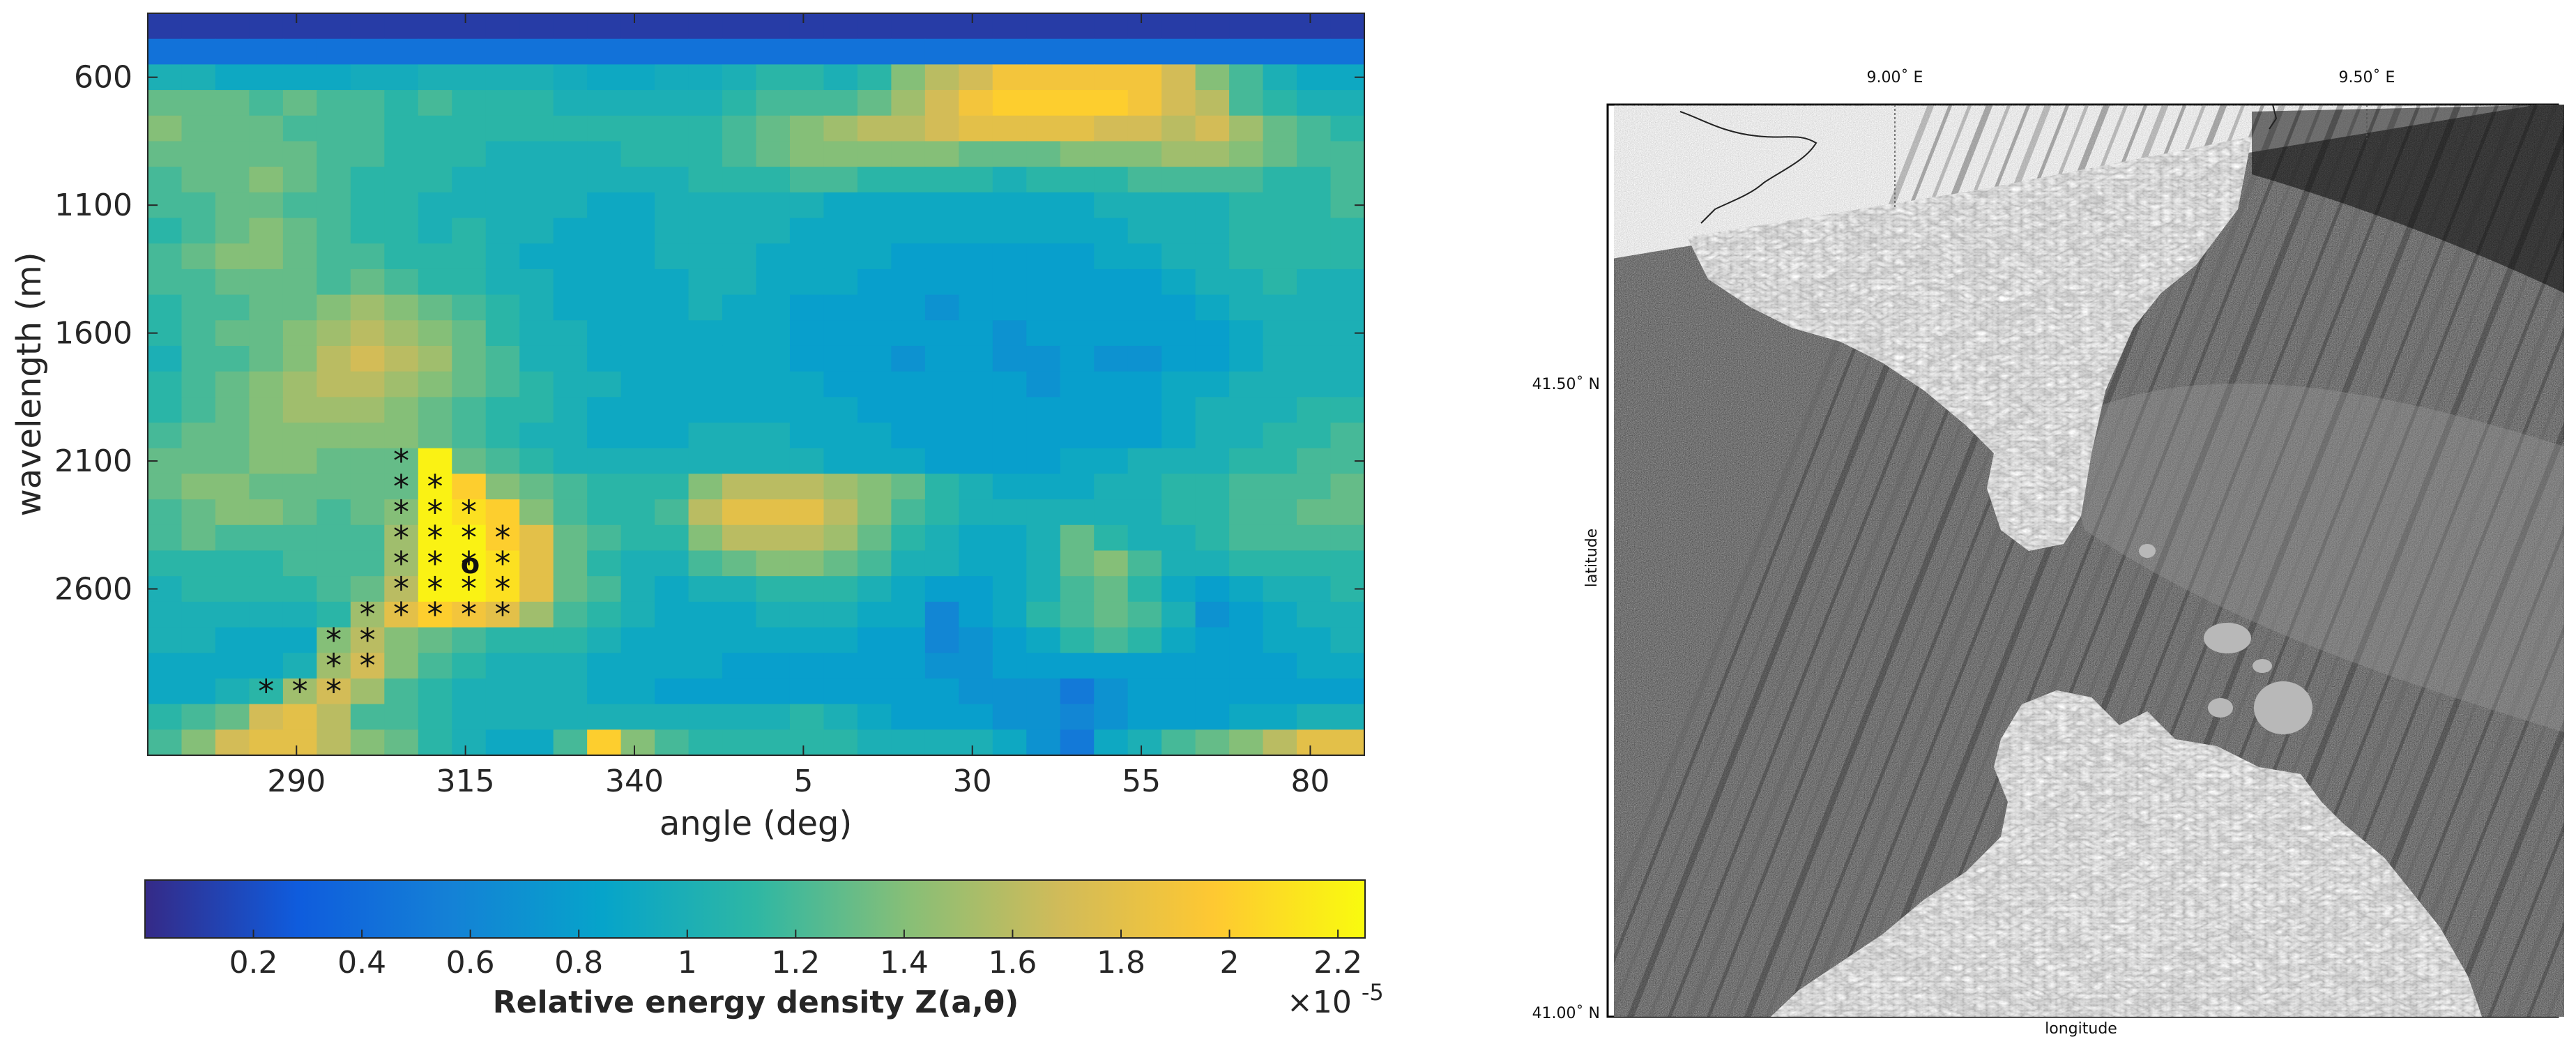 The height and width of the screenshot is (1053, 2576). What do you see at coordinates (1336, 999) in the screenshot?
I see `colorbar-exponent: ×10 -5` at bounding box center [1336, 999].